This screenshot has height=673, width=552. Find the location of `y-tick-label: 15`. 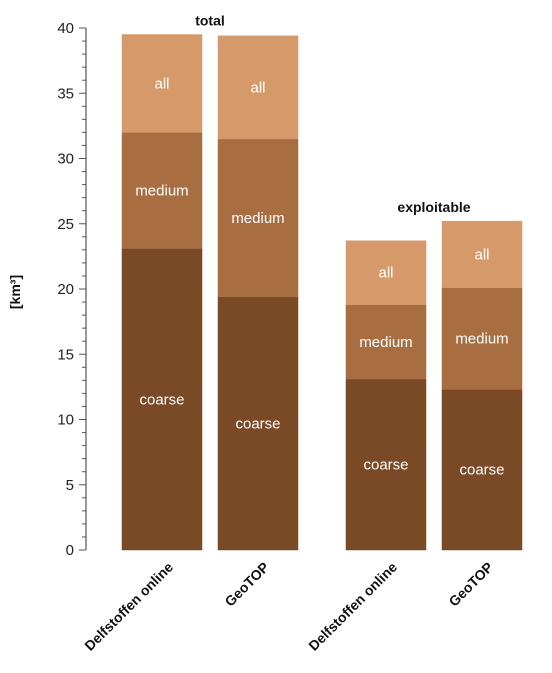

y-tick-label: 15 is located at coordinates (65, 354).